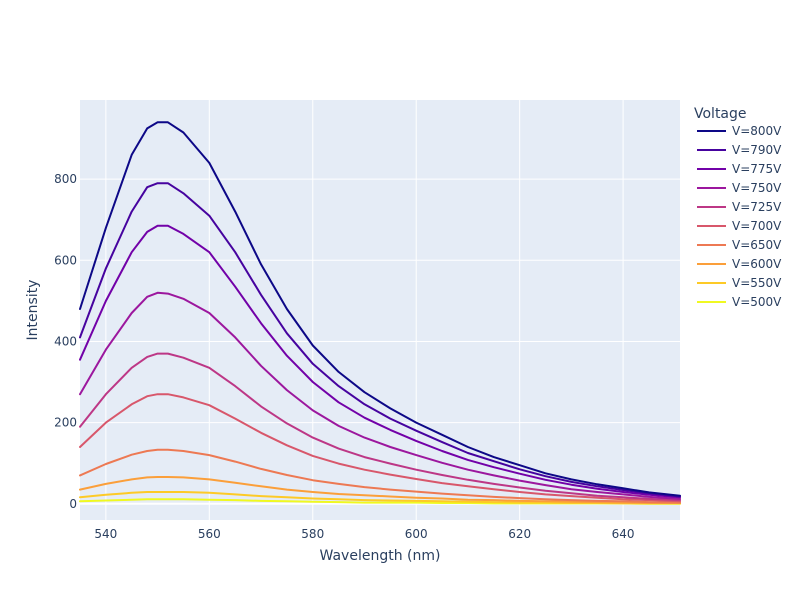 The width and height of the screenshot is (800, 600). I want to click on legend-item: V=600V, so click(739, 264).